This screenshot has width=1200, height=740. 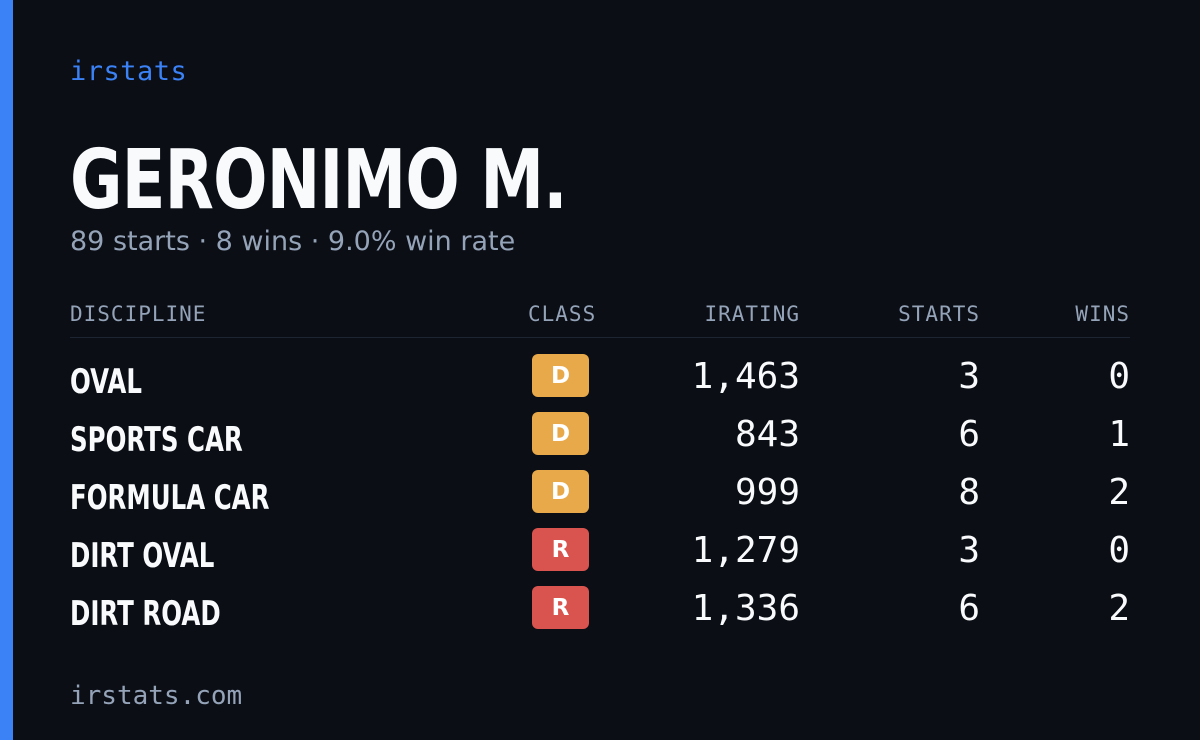 What do you see at coordinates (106, 382) in the screenshot?
I see `discipline-name: OVAL` at bounding box center [106, 382].